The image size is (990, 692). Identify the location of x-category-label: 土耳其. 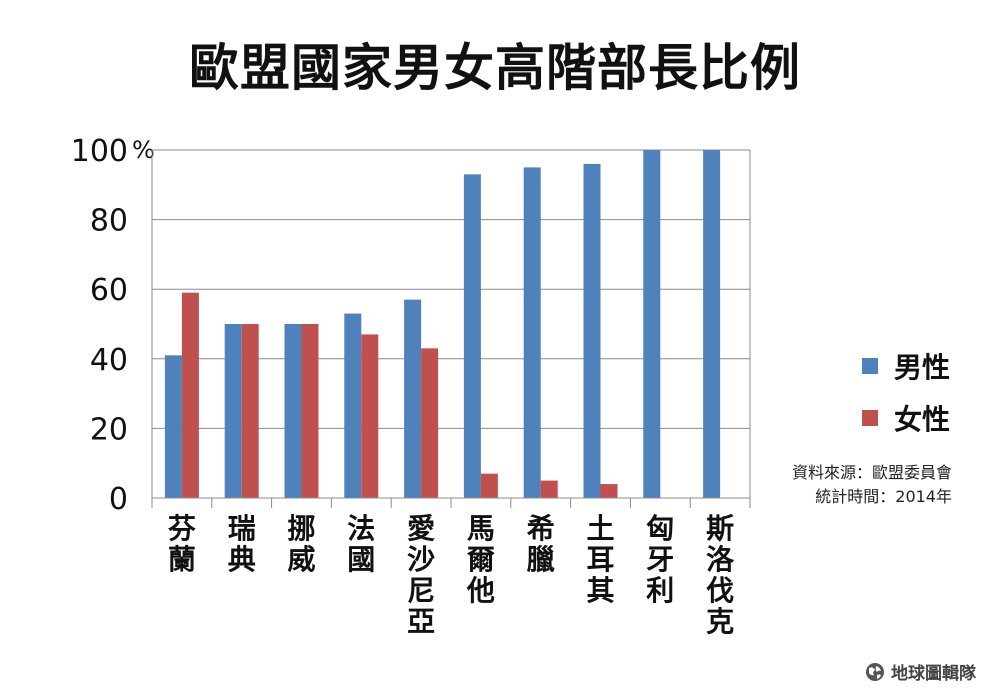
(600, 559).